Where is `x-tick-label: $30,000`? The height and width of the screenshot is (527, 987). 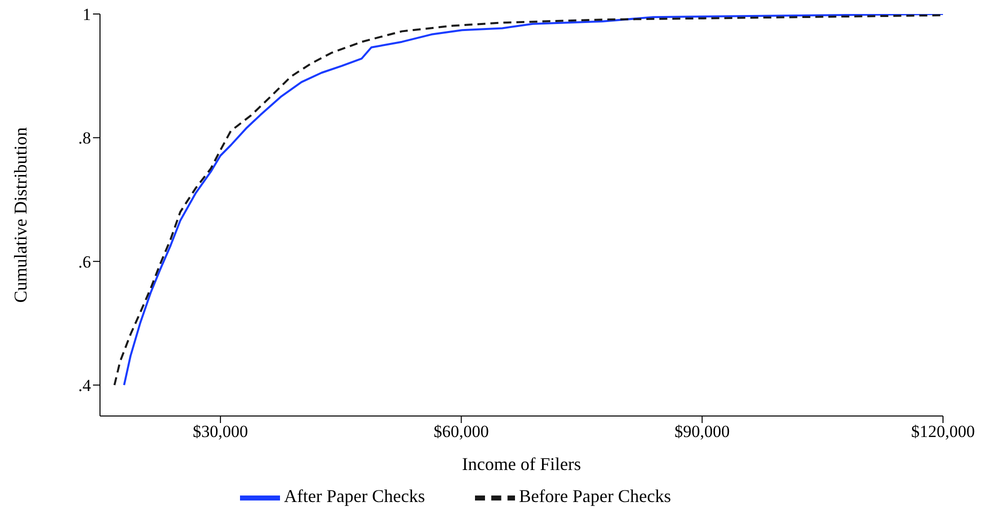
x-tick-label: $30,000 is located at coordinates (220, 432).